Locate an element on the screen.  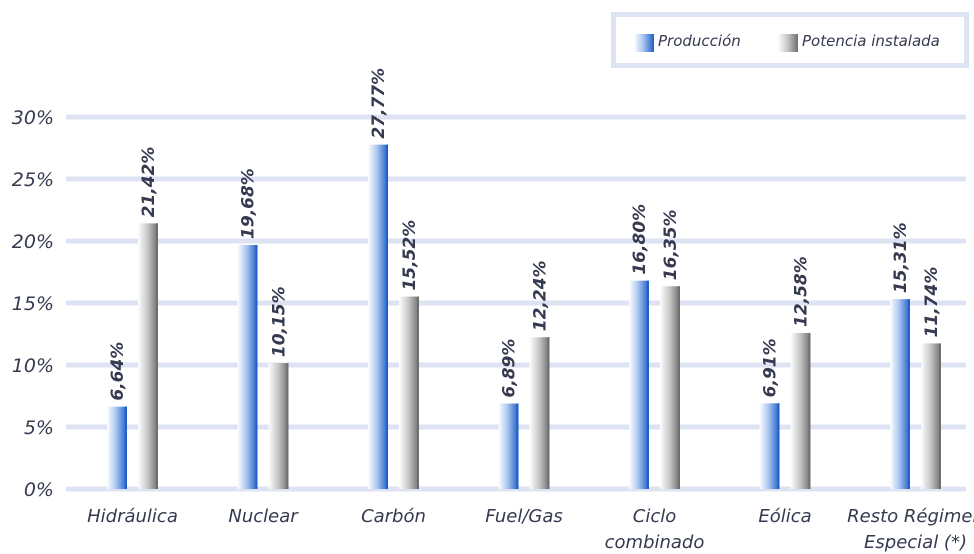
y-axis-tick-labels: 0% 5% 10% 15% 20% 25% 30% is located at coordinates (33, 304).